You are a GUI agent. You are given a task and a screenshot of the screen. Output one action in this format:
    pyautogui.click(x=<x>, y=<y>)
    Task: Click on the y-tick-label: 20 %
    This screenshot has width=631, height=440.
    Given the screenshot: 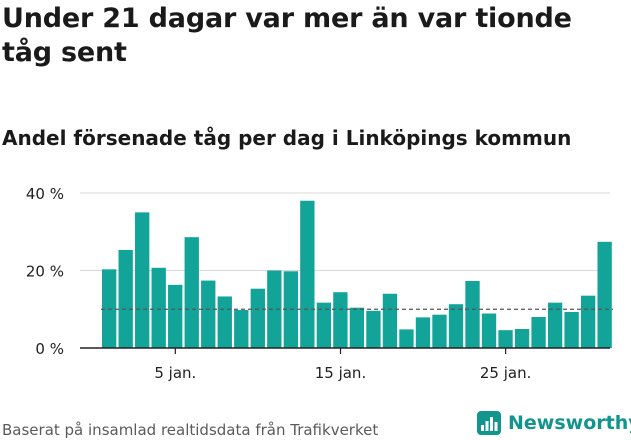 What is the action you would take?
    pyautogui.click(x=45, y=272)
    